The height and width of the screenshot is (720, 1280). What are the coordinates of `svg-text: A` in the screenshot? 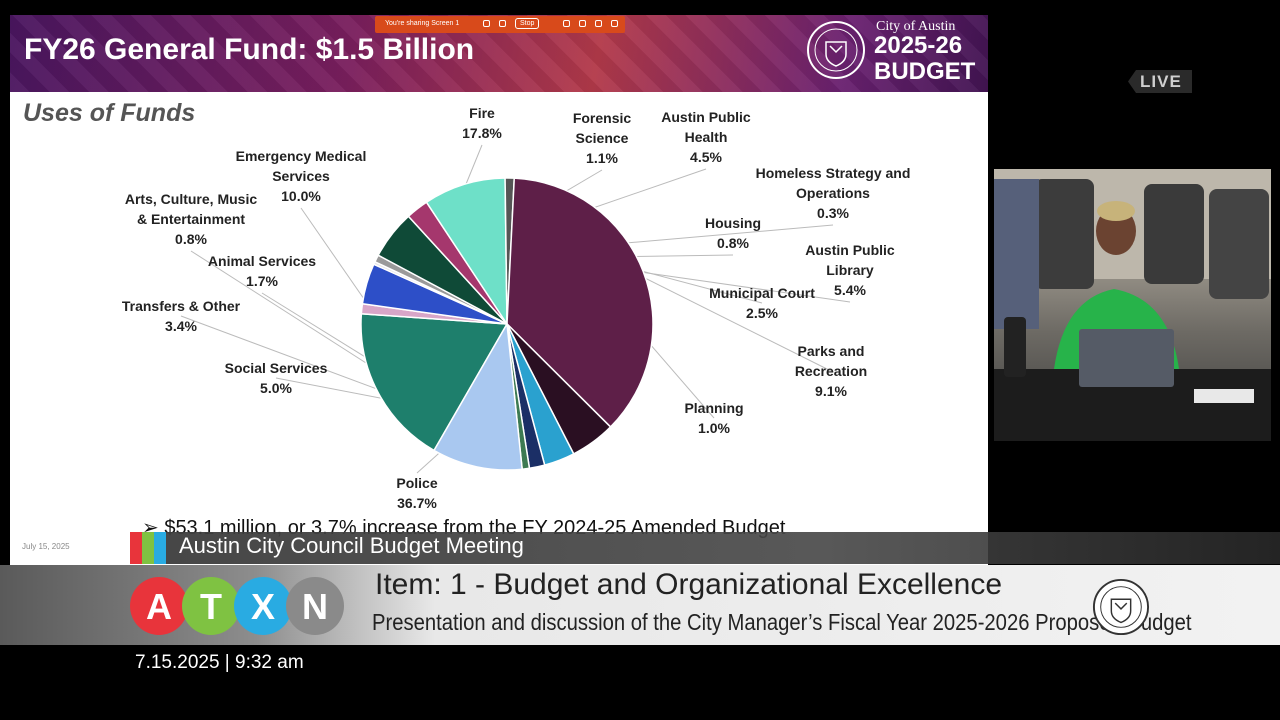 It's located at (159, 606).